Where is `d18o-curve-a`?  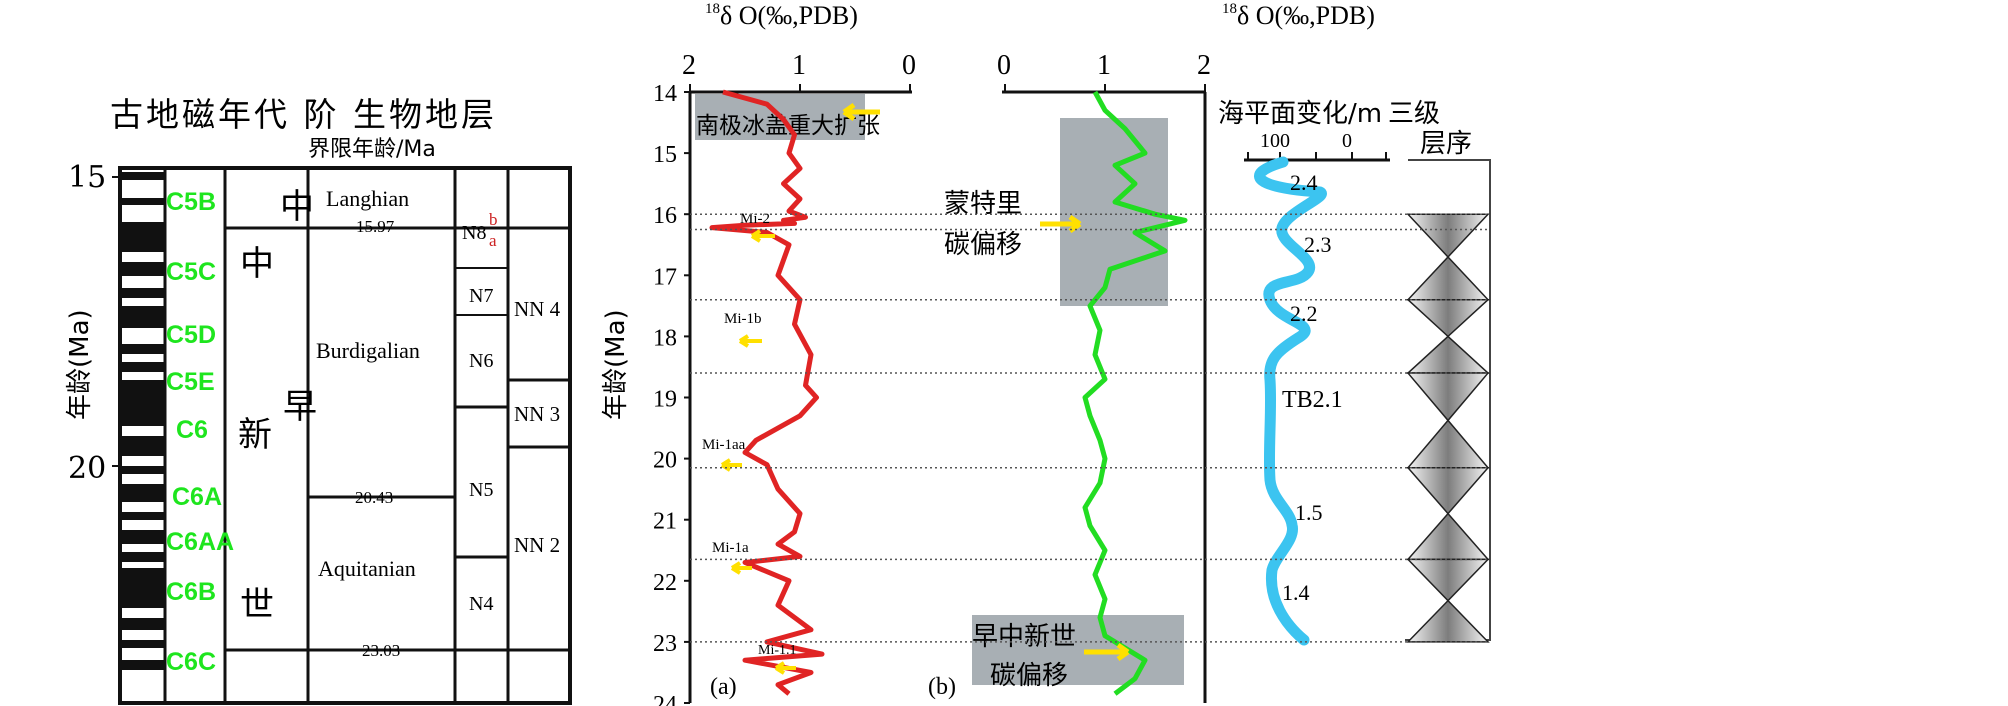
d18o-curve-a is located at coordinates (767, 392).